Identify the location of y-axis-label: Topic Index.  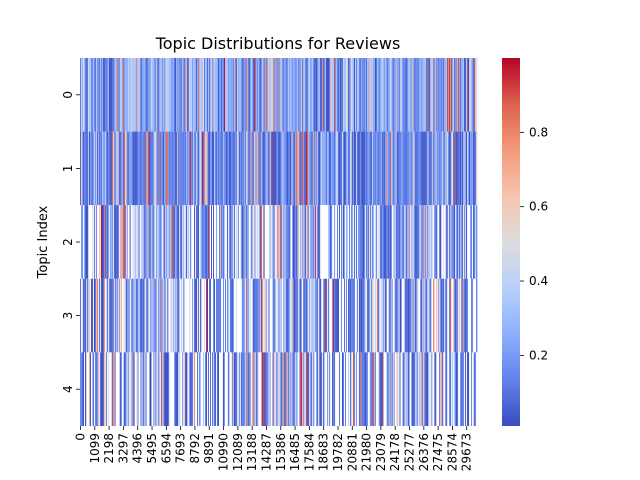
(43, 242).